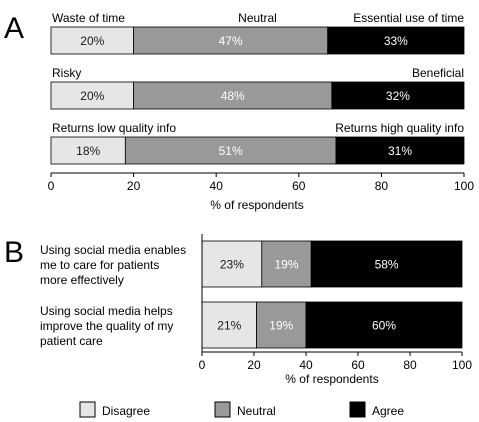 This screenshot has height=422, width=479. What do you see at coordinates (88, 18) in the screenshot?
I see `row-left-label: Waste of time` at bounding box center [88, 18].